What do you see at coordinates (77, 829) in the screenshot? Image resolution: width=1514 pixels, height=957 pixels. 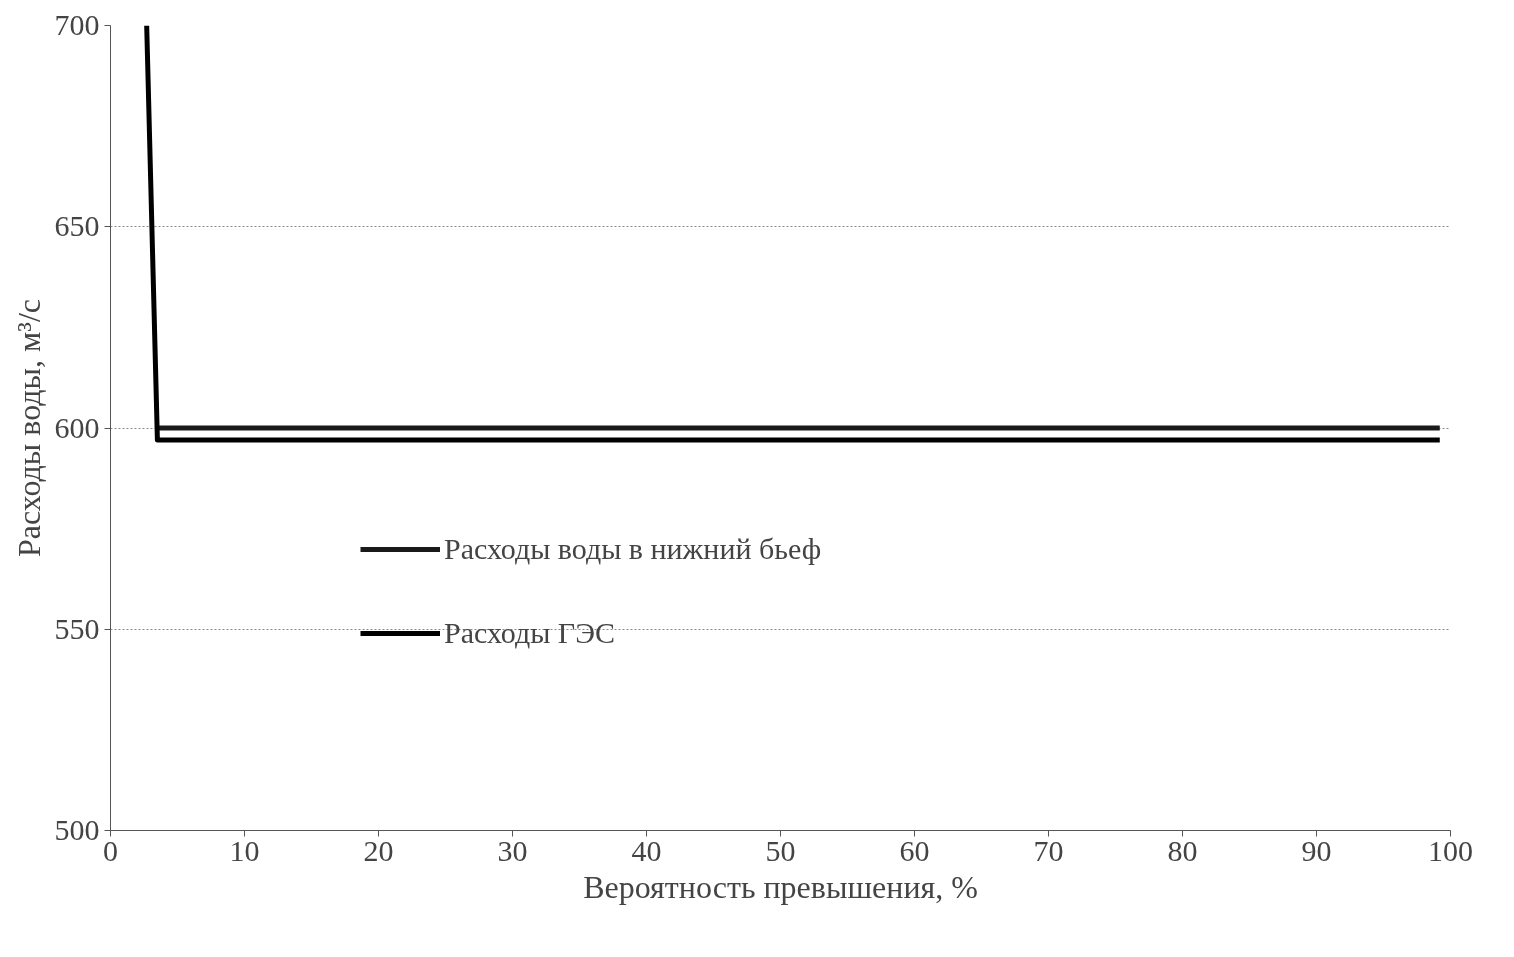 I see `y-tick-label: 500` at bounding box center [77, 829].